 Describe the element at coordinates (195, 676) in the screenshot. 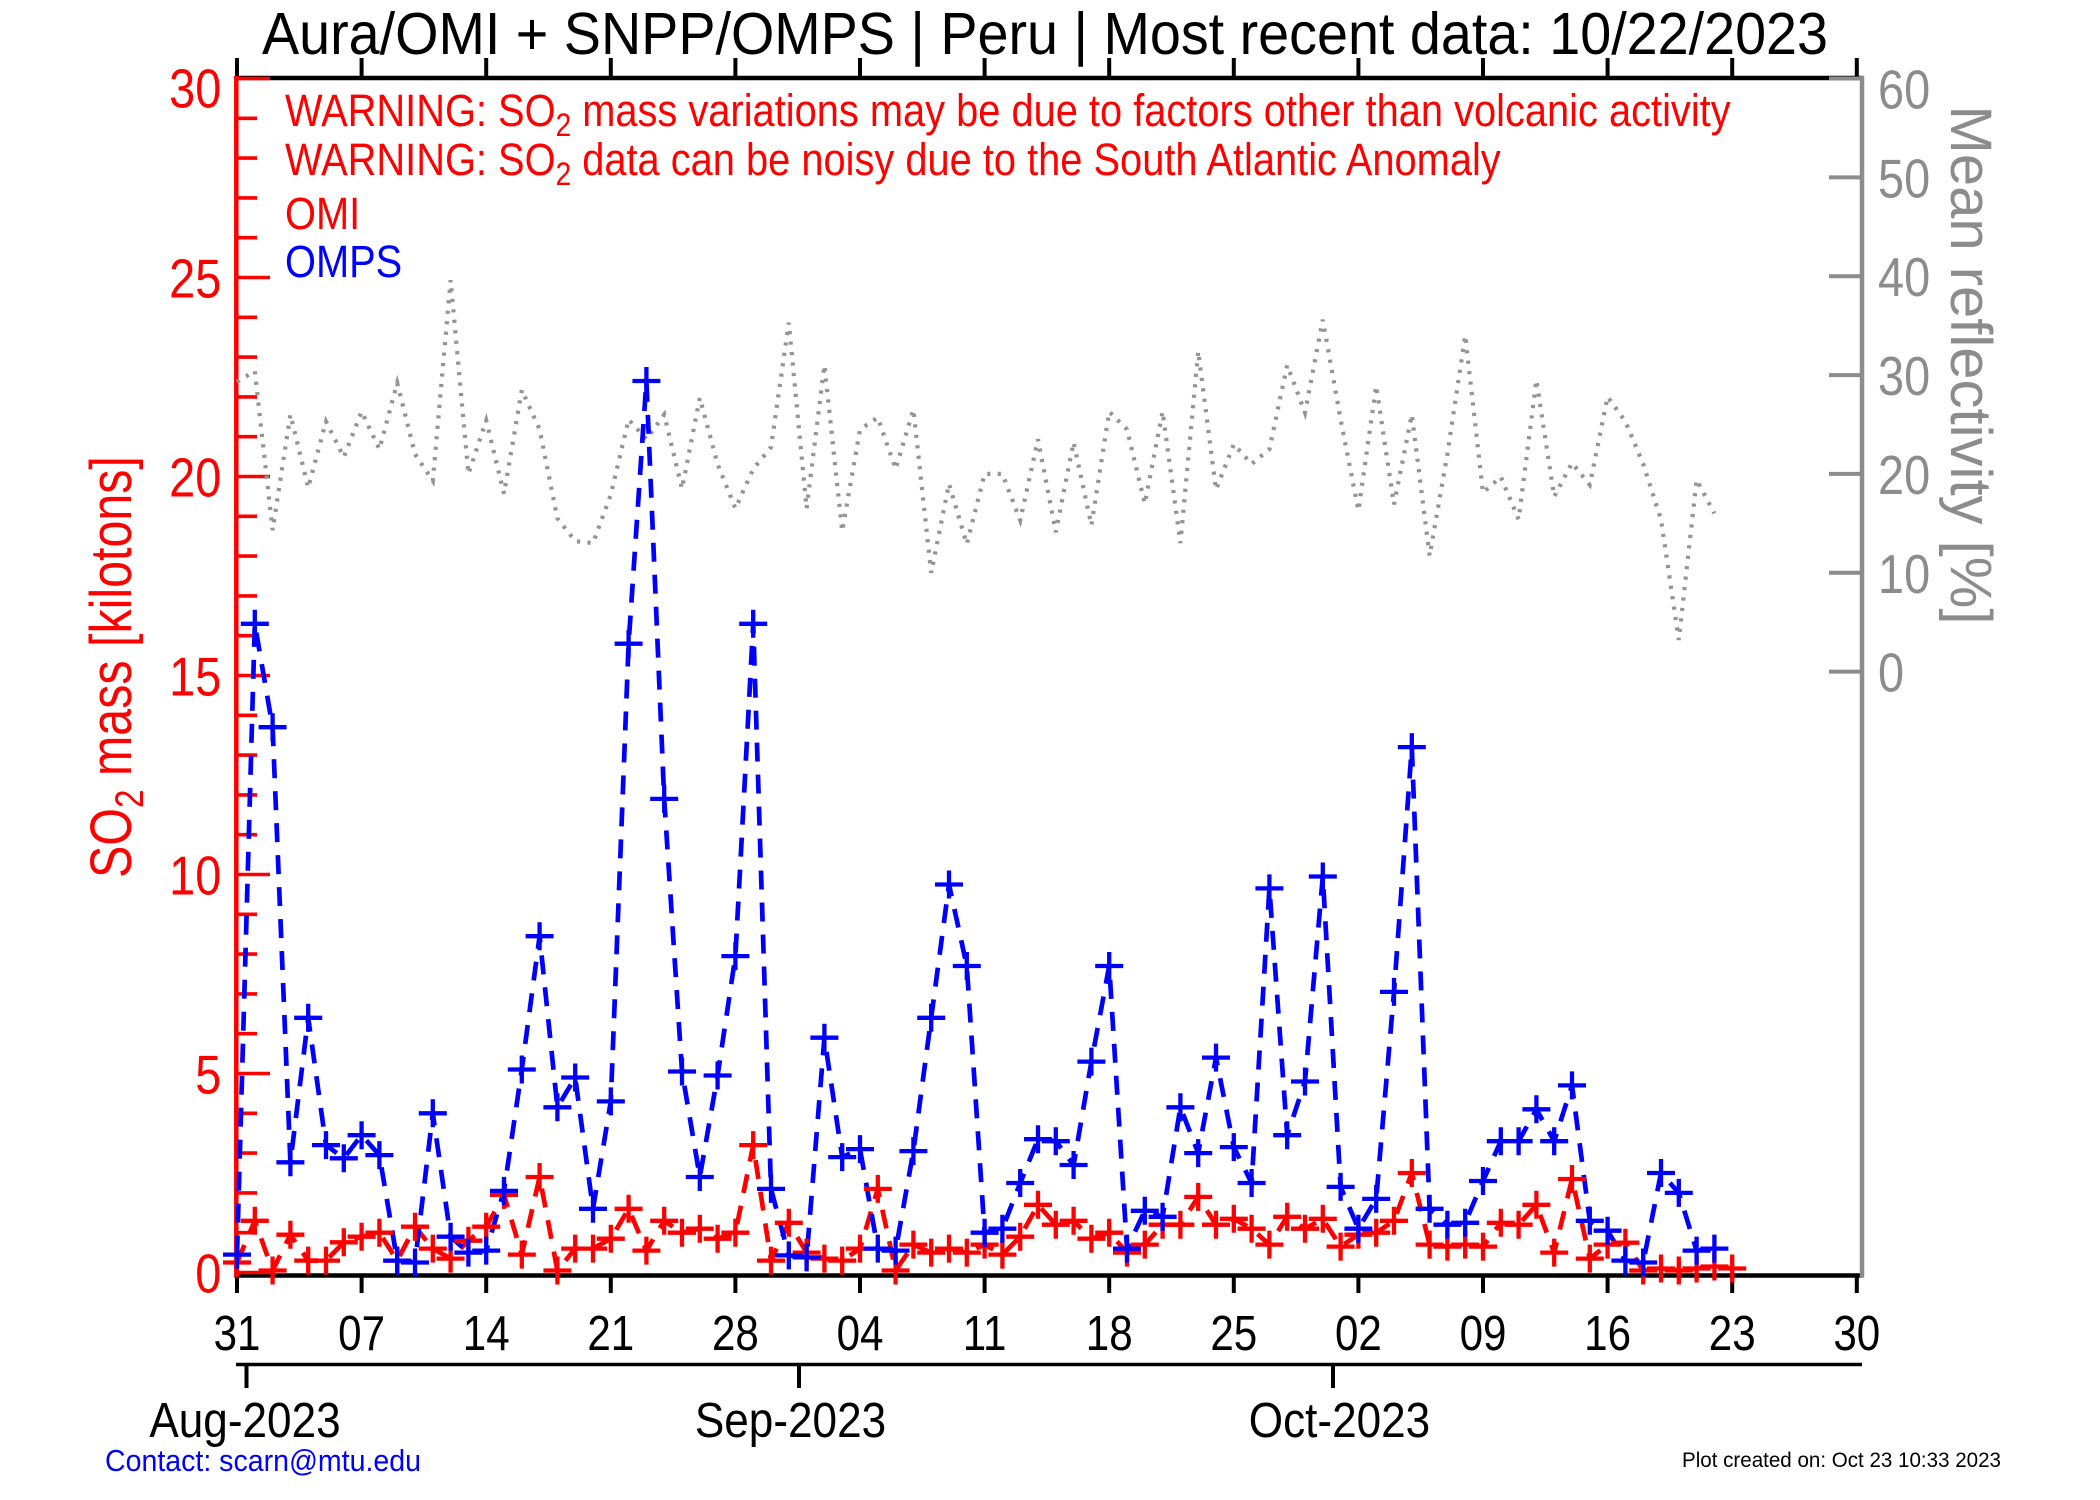

I see `svg-text: 15` at that location.